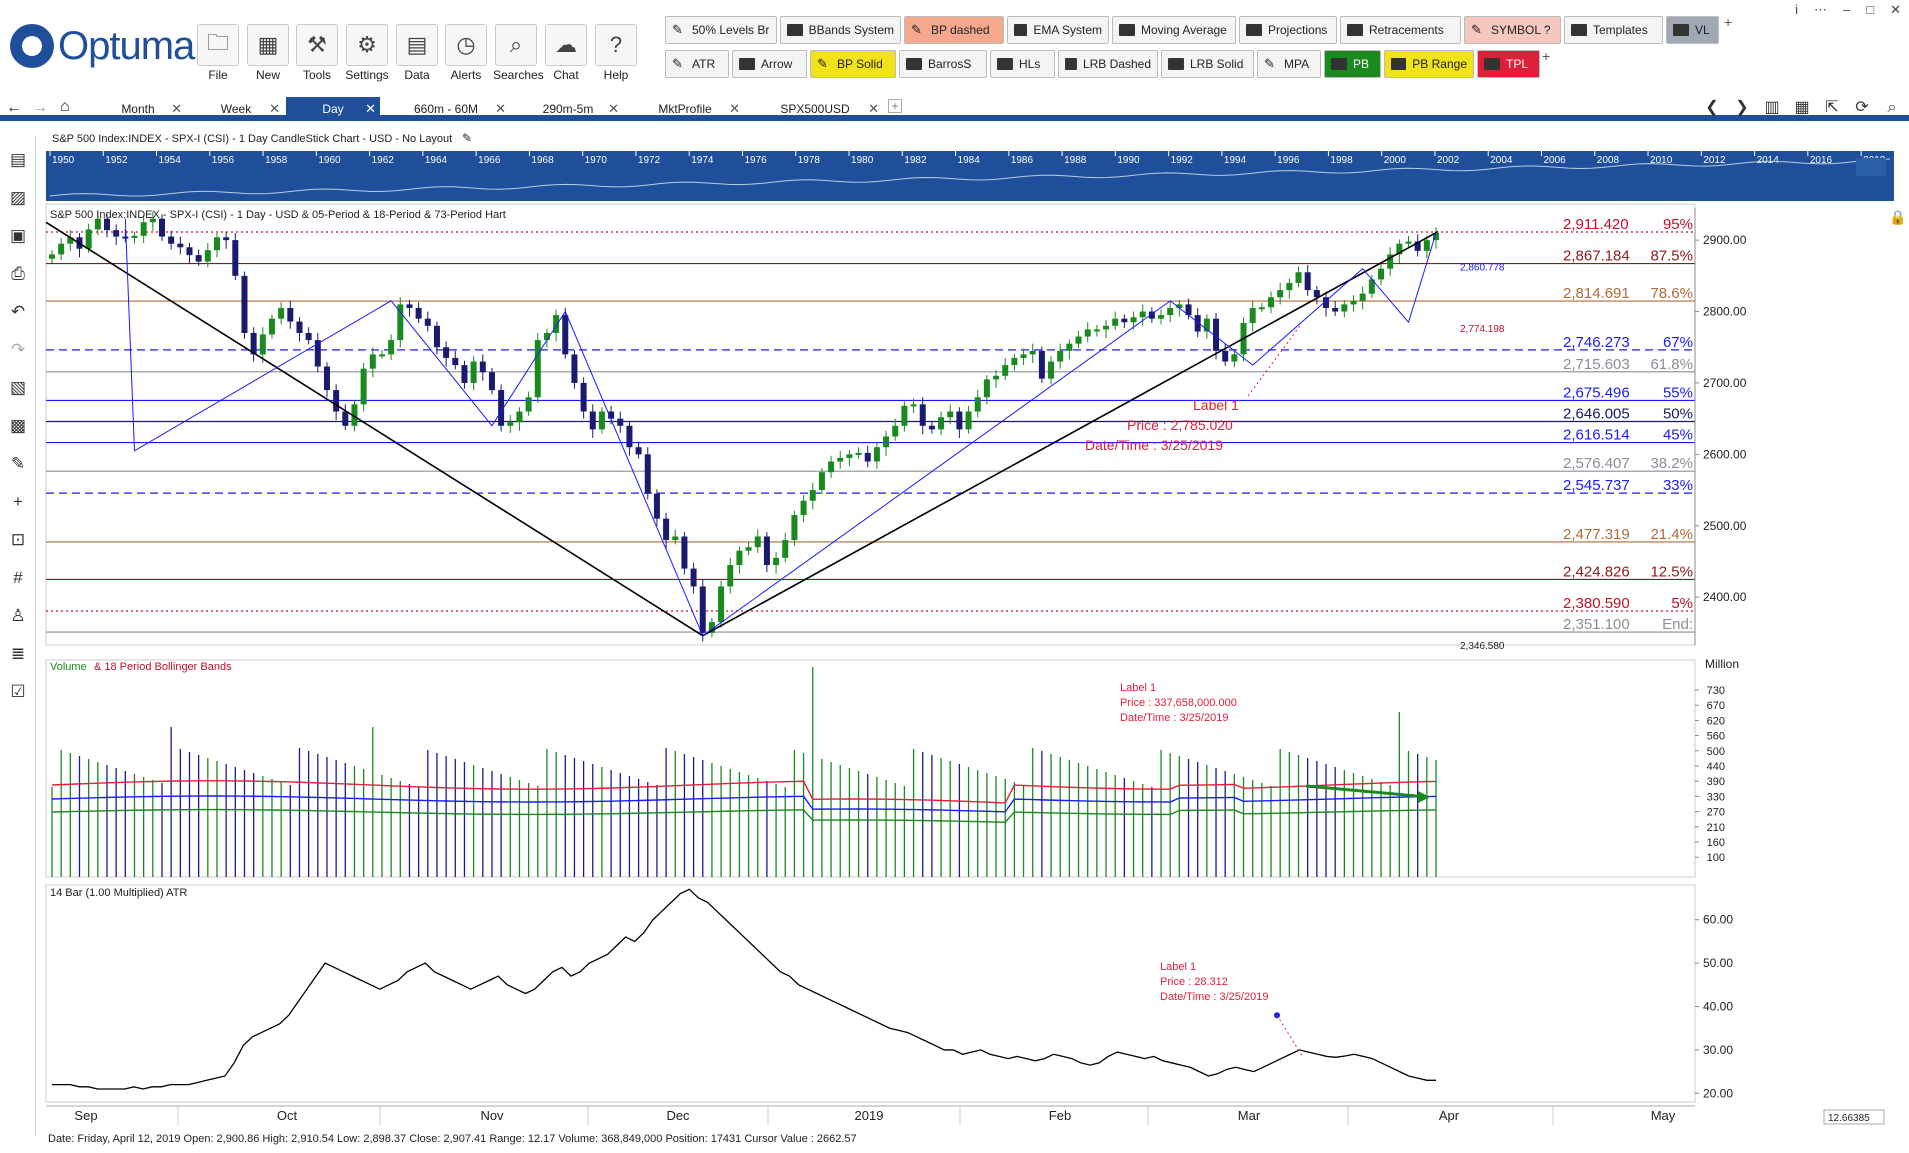 The height and width of the screenshot is (1153, 1909). Describe the element at coordinates (18, 387) in the screenshot. I see `chart-properties-icon: ▧` at that location.